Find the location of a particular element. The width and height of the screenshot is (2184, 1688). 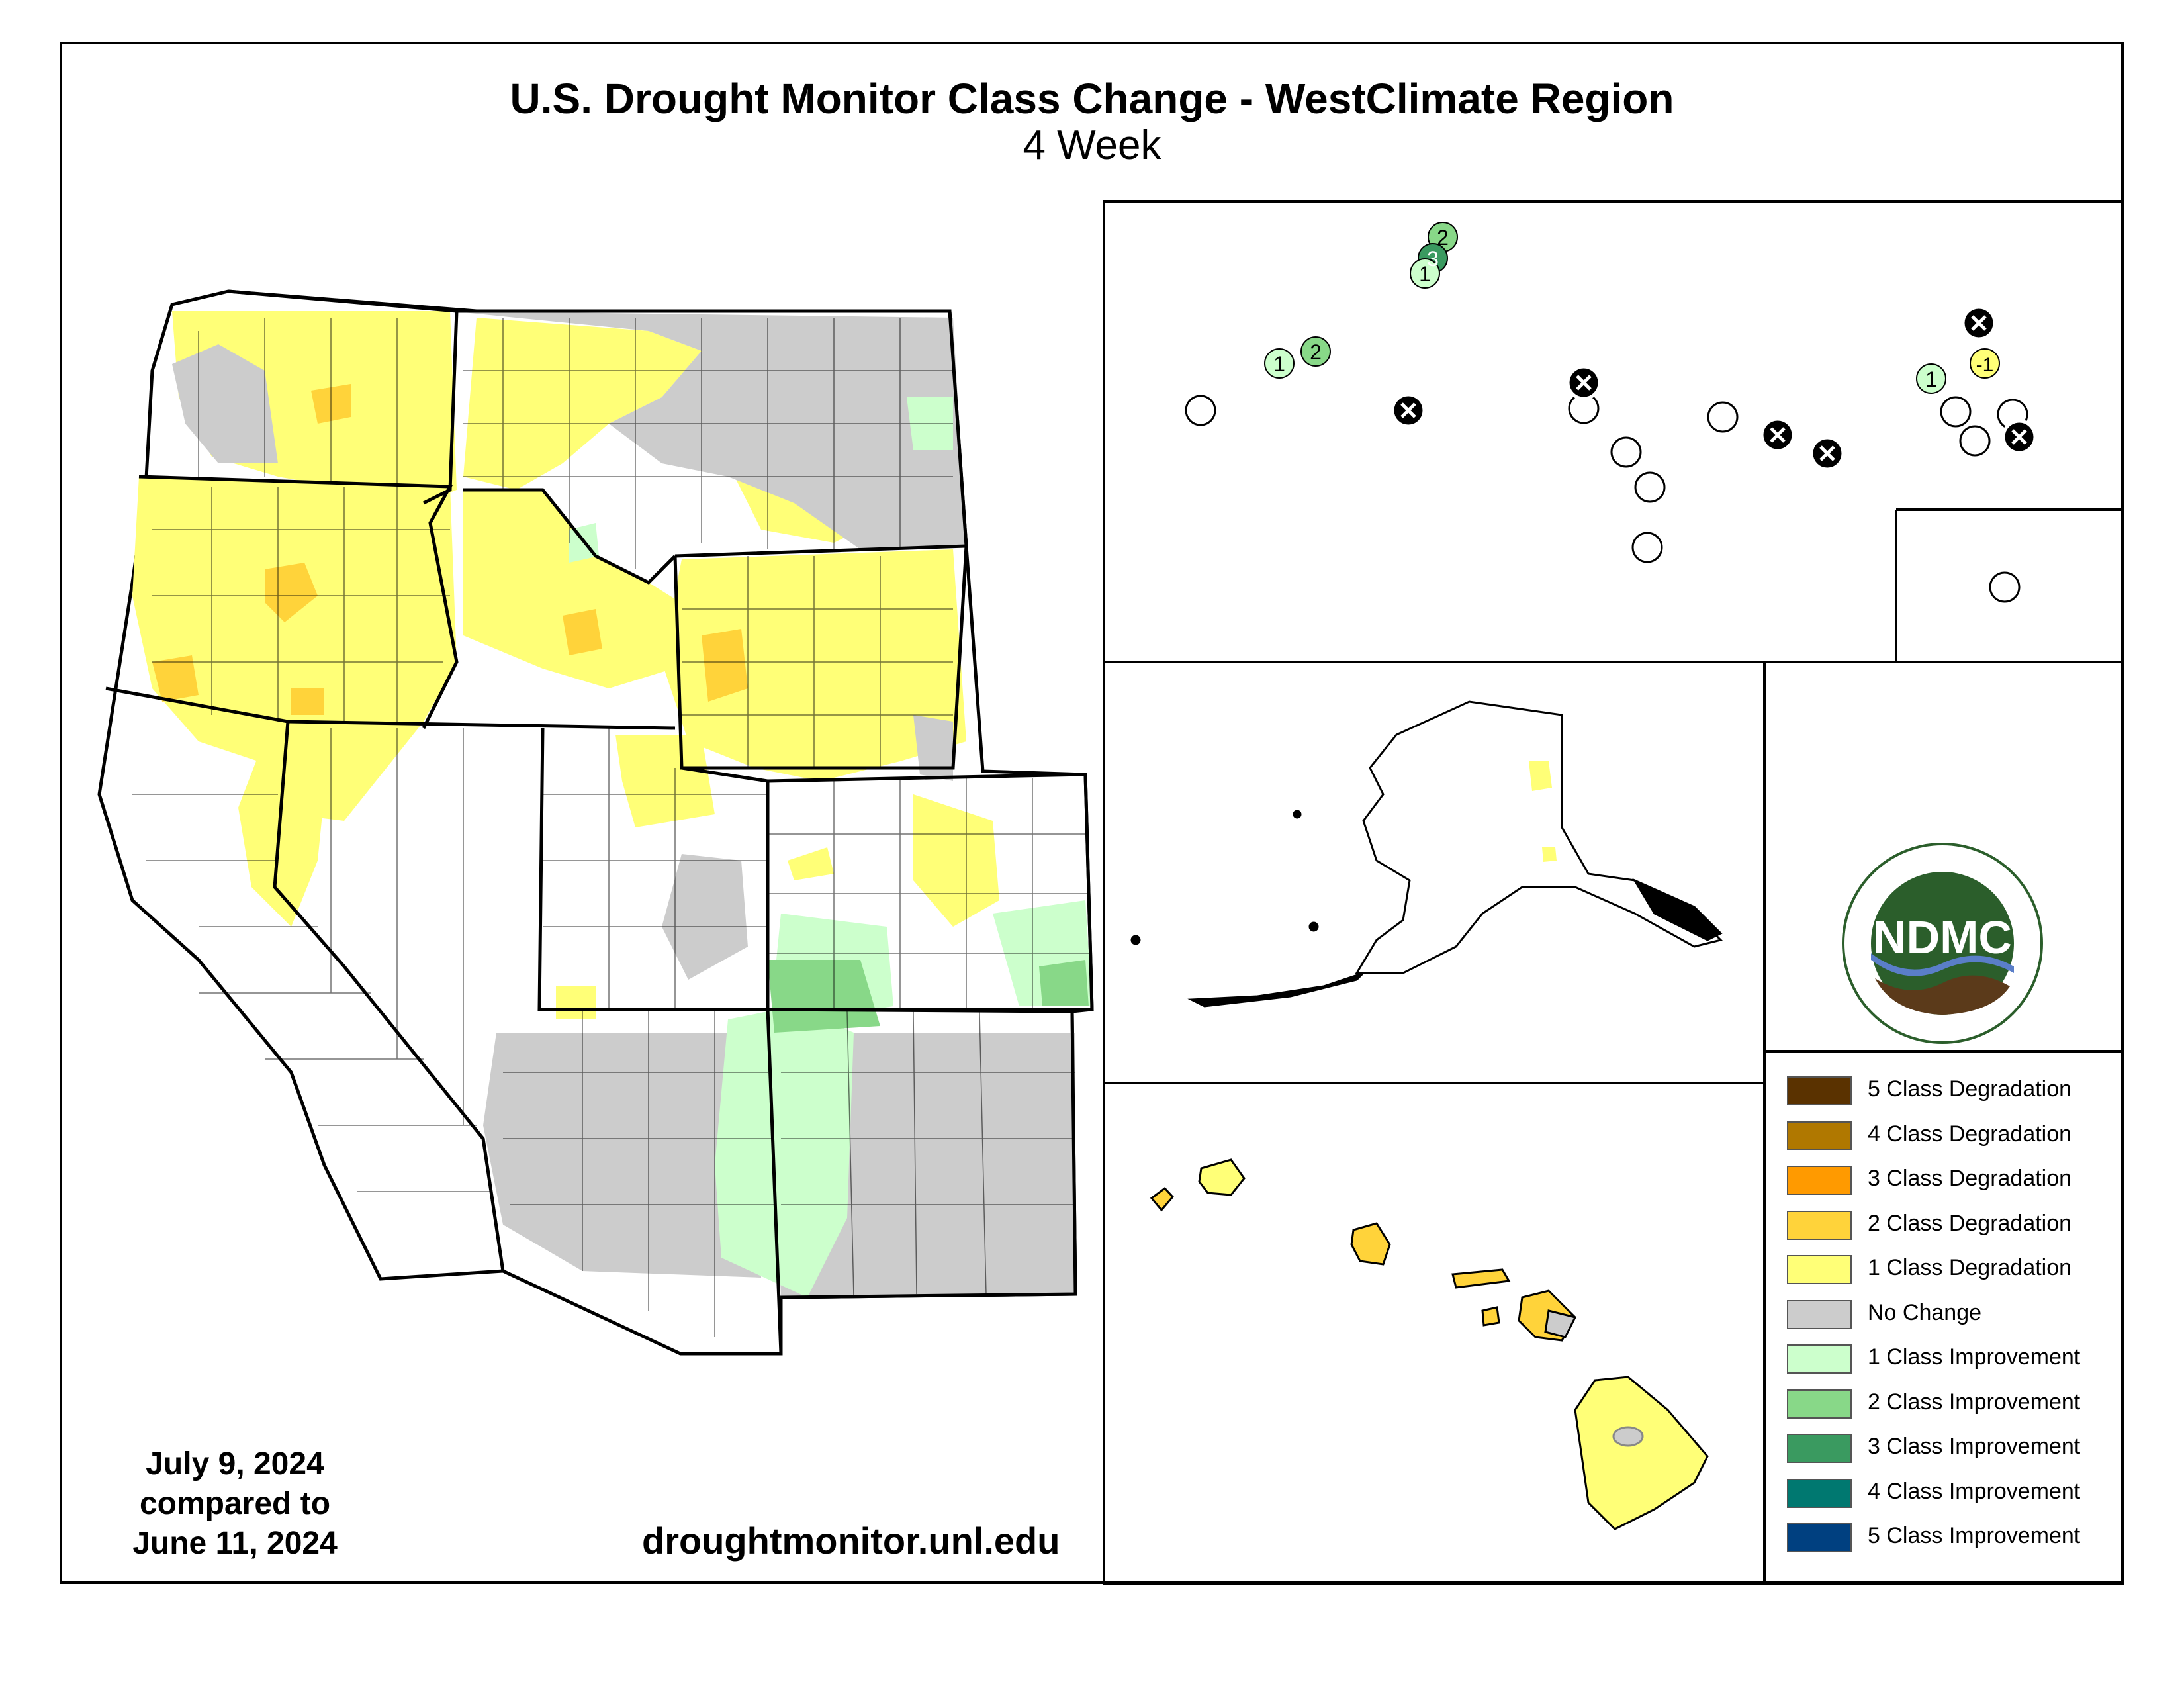

comparison-date: June 11, 2024 is located at coordinates (235, 1543).